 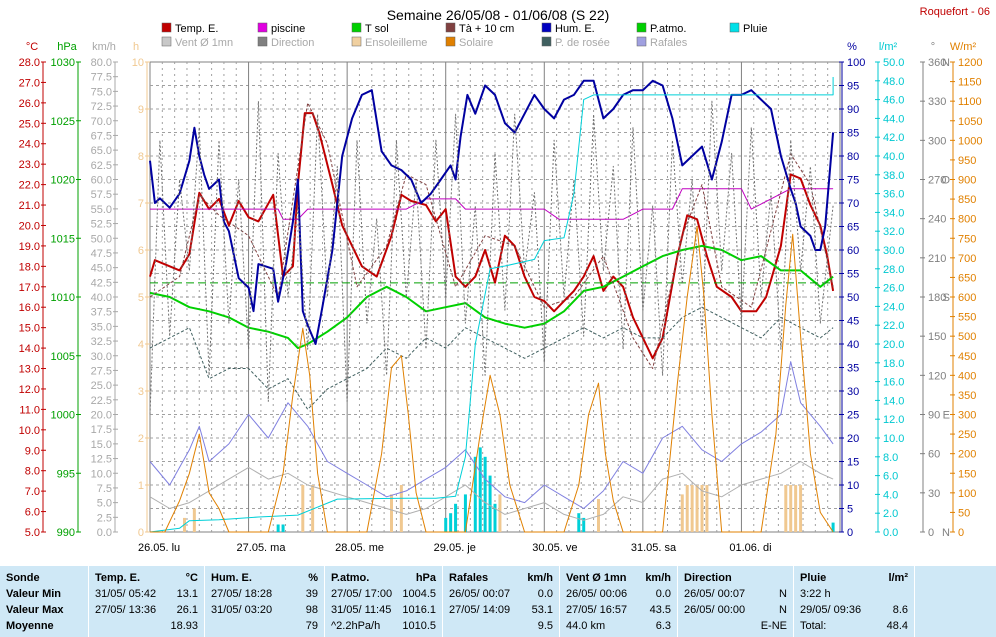 I want to click on legend-label: T sol, so click(x=377, y=29).